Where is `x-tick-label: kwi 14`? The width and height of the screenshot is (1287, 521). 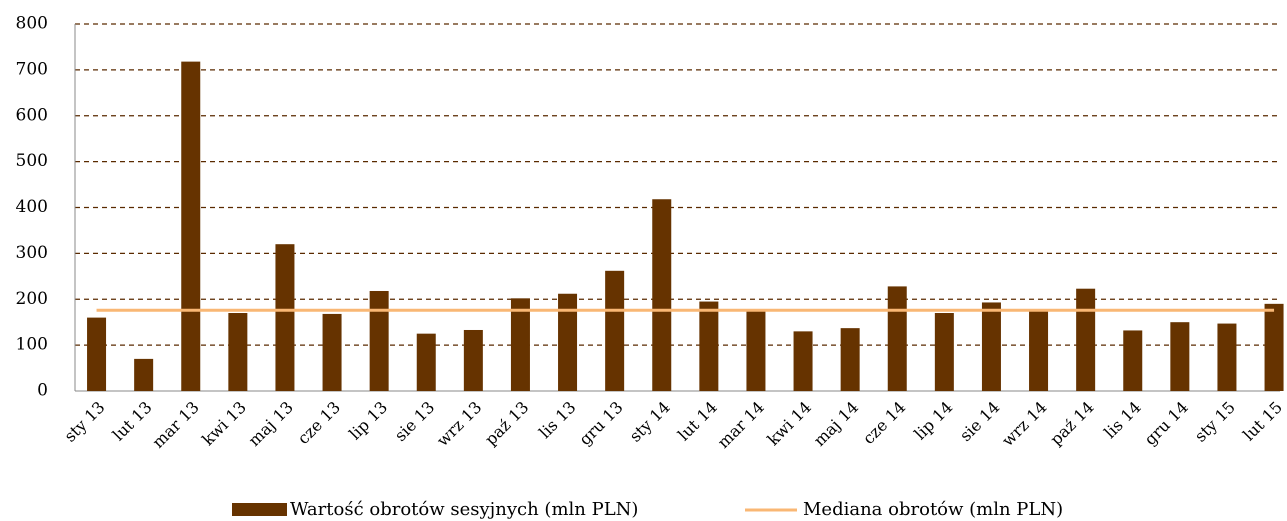 x-tick-label: kwi 14 is located at coordinates (789, 424).